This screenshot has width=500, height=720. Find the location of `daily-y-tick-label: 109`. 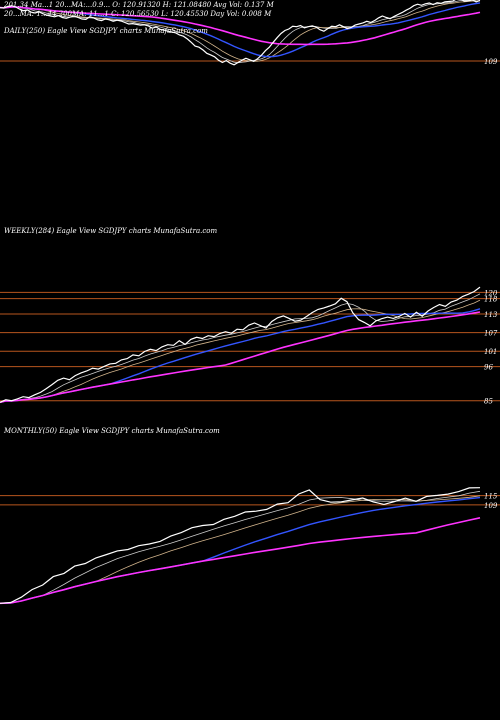

daily-y-tick-label: 109 is located at coordinates (491, 62).